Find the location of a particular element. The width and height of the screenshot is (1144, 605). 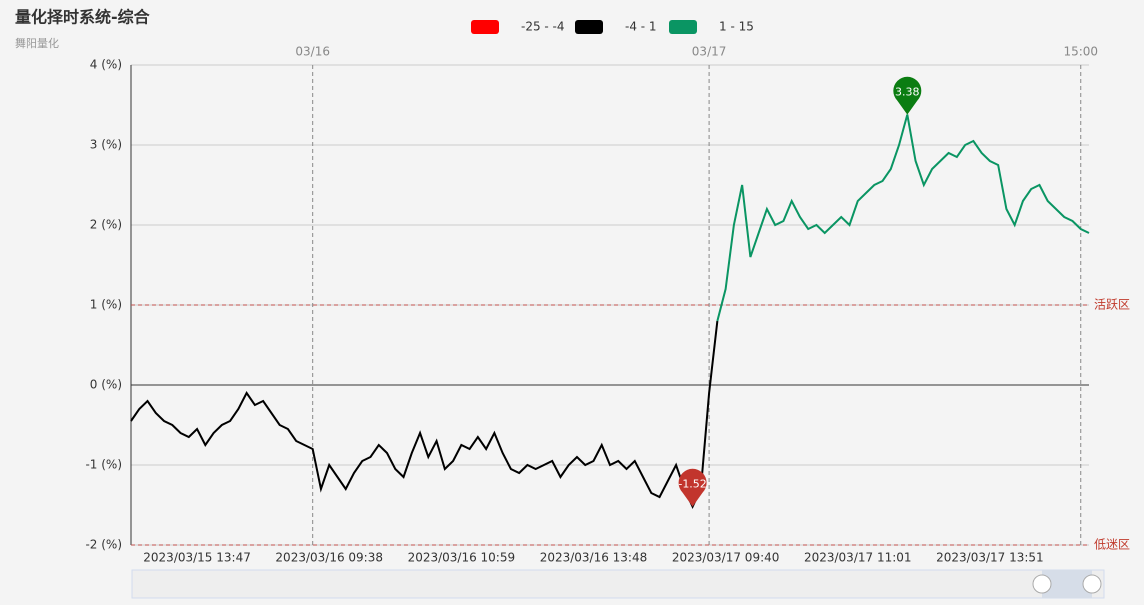

y-tick-label: 4 (%) is located at coordinates (106, 65).